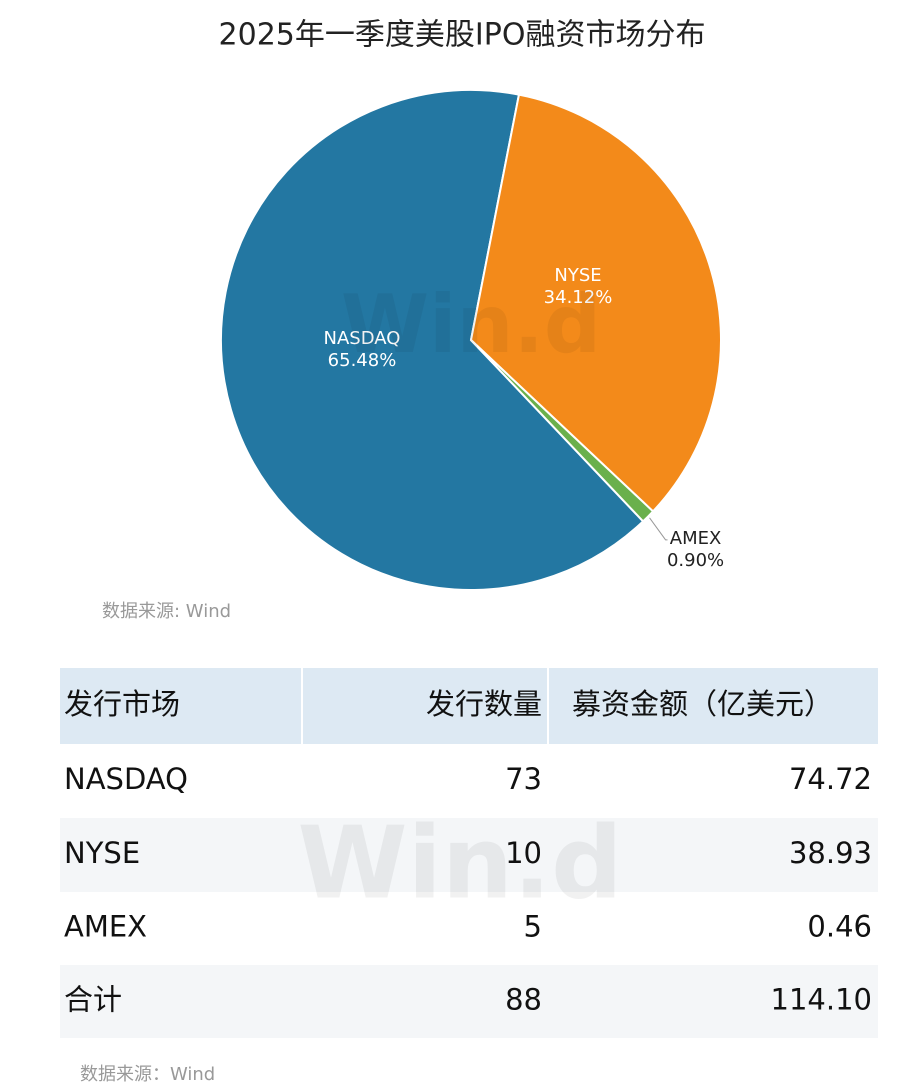 This screenshot has width=924, height=1091. Describe the element at coordinates (147, 1074) in the screenshot. I see `table-source: 数据来源：Wind` at that location.